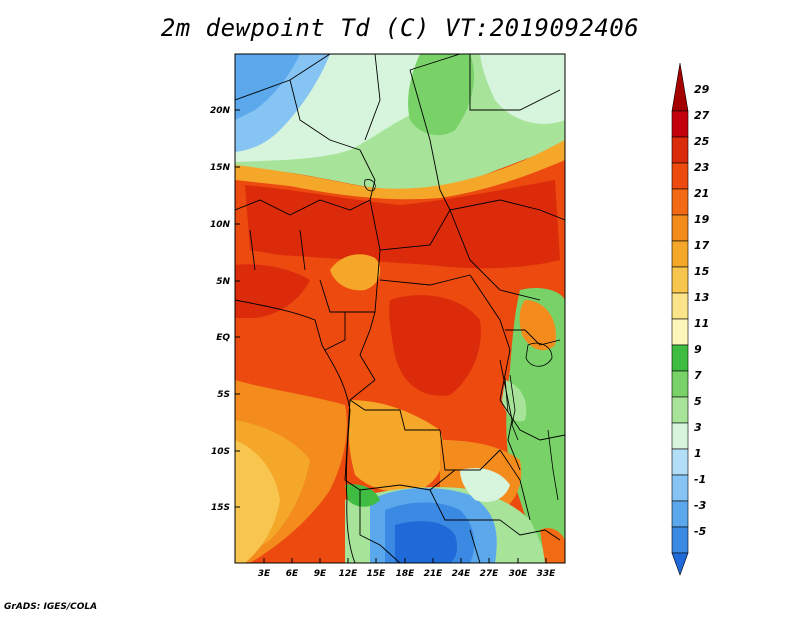  I want to click on colorbar-label: -1, so click(700, 479).